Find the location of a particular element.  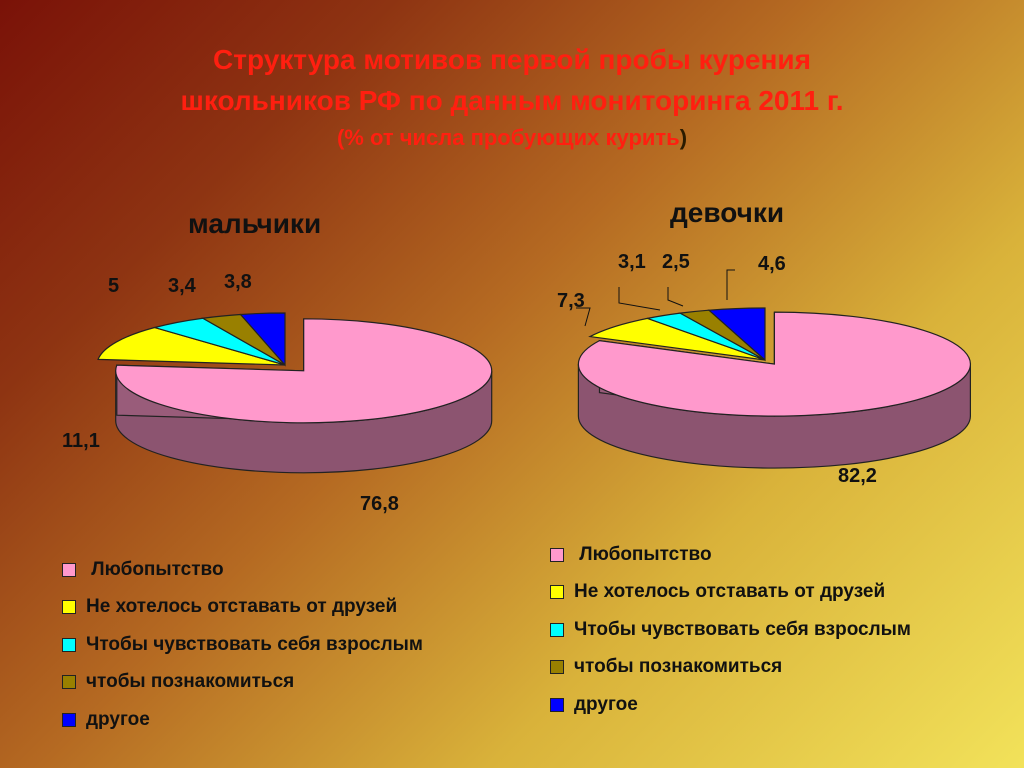

girls-chart-title: девочки is located at coordinates (727, 212).